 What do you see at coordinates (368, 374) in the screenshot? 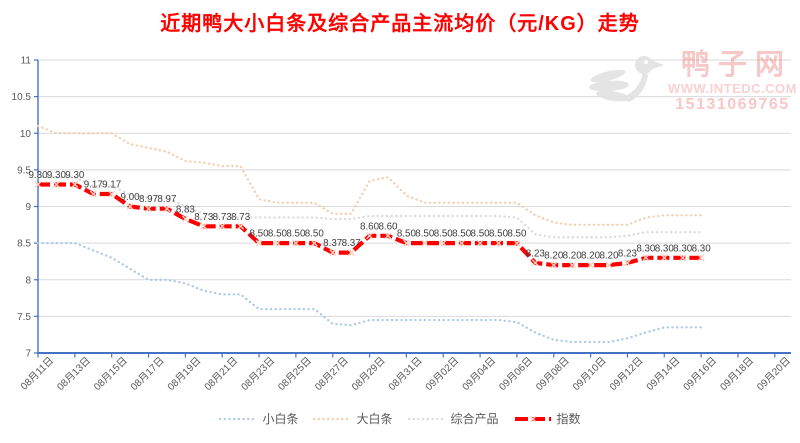
I see `svg-text: 08月29日` at bounding box center [368, 374].